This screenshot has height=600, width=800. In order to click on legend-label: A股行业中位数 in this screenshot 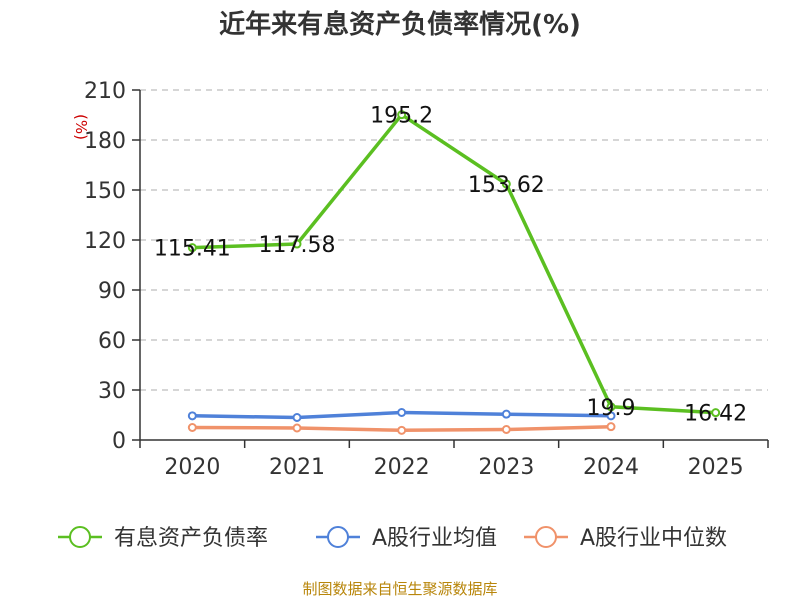, I will do `click(653, 538)`.